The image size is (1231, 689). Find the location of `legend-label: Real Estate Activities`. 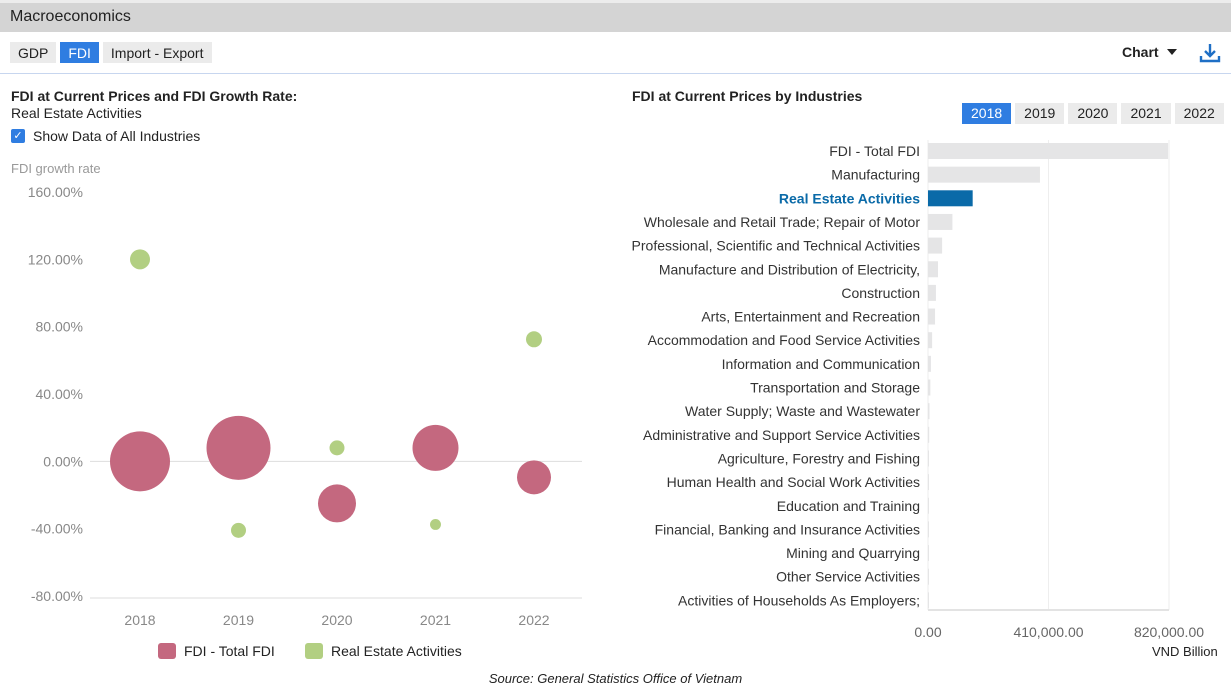

legend-label: Real Estate Activities is located at coordinates (396, 651).